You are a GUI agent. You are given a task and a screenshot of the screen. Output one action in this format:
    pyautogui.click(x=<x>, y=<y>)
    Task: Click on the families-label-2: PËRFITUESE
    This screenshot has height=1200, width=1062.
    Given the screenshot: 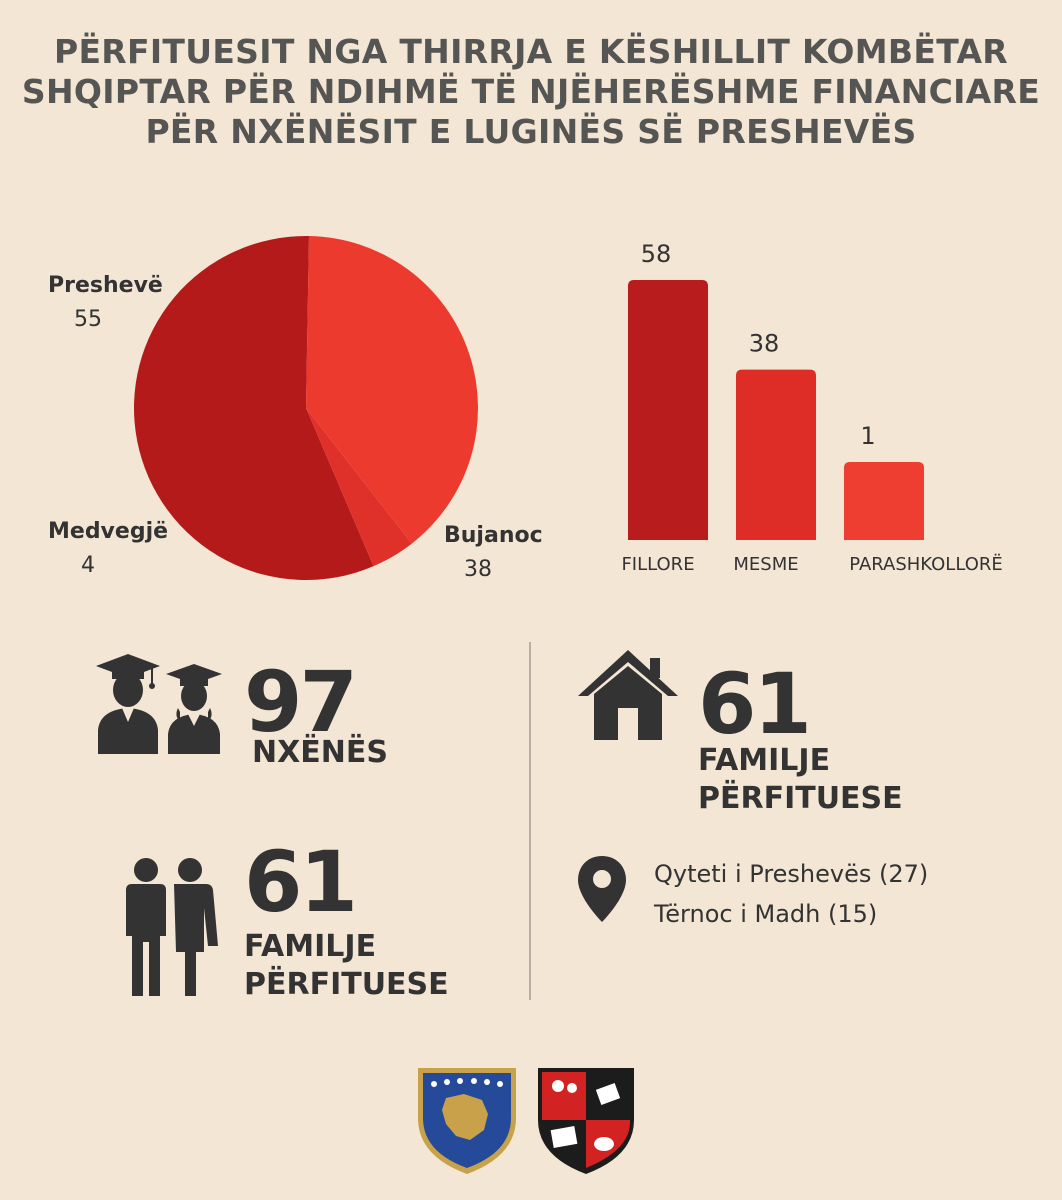 What is the action you would take?
    pyautogui.click(x=346, y=984)
    